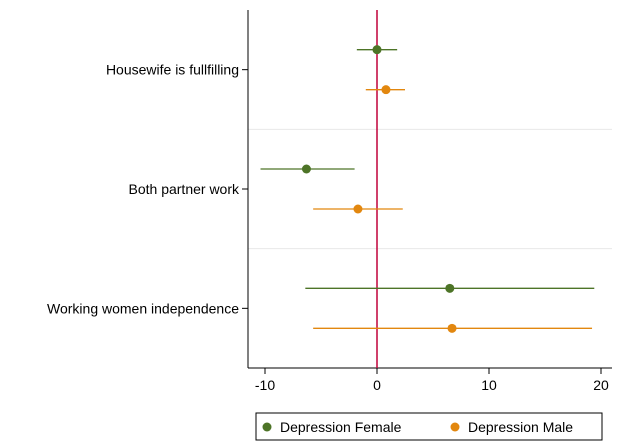 Image resolution: width=622 pixels, height=444 pixels. What do you see at coordinates (143, 308) in the screenshot?
I see `y-tick-label: Working women independence` at bounding box center [143, 308].